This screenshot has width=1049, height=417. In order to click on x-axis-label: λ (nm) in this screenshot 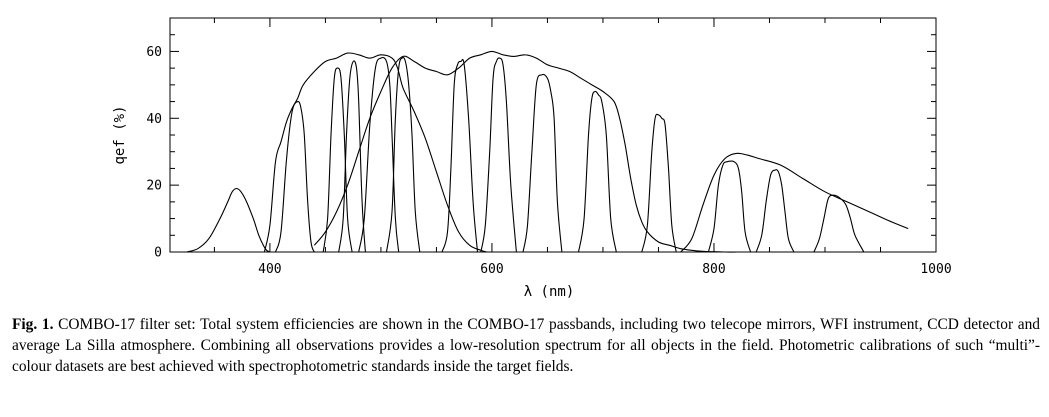, I will do `click(549, 292)`.